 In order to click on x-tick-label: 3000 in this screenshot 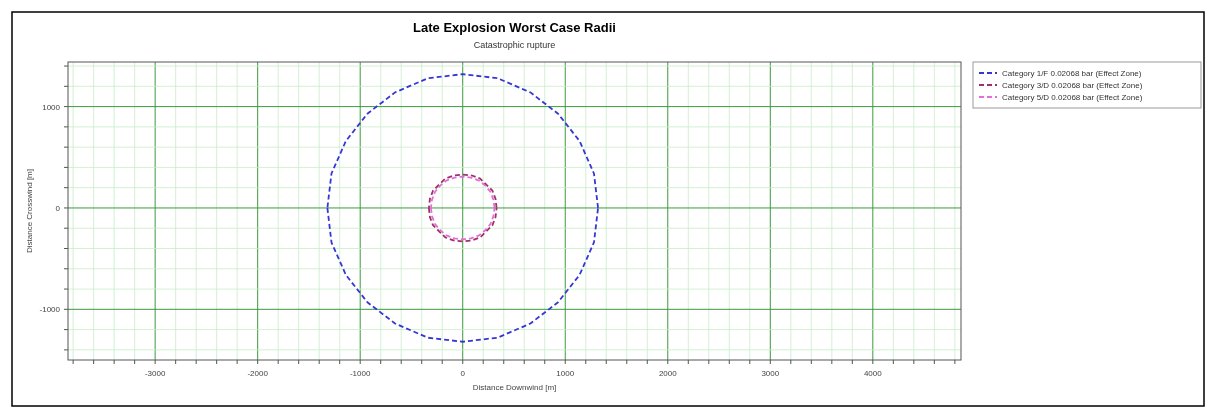, I will do `click(770, 373)`.